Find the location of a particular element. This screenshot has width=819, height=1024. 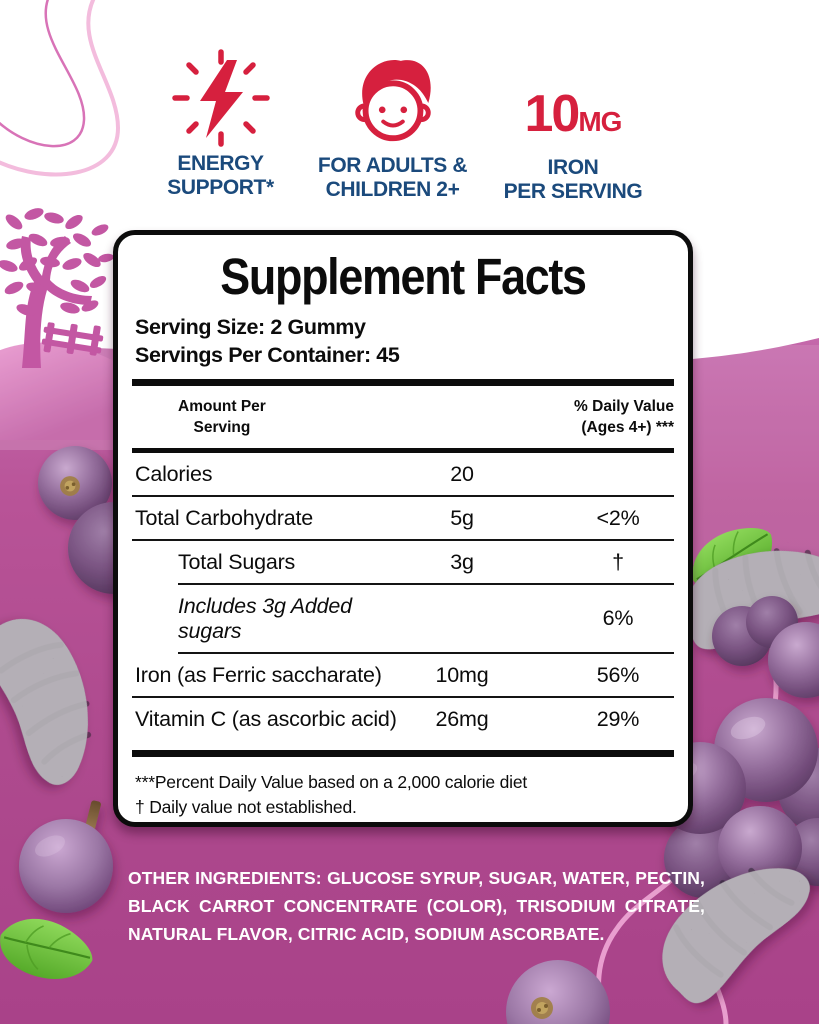

other-ingredients-label: OTHER INGREDIENTS: is located at coordinates (225, 877).